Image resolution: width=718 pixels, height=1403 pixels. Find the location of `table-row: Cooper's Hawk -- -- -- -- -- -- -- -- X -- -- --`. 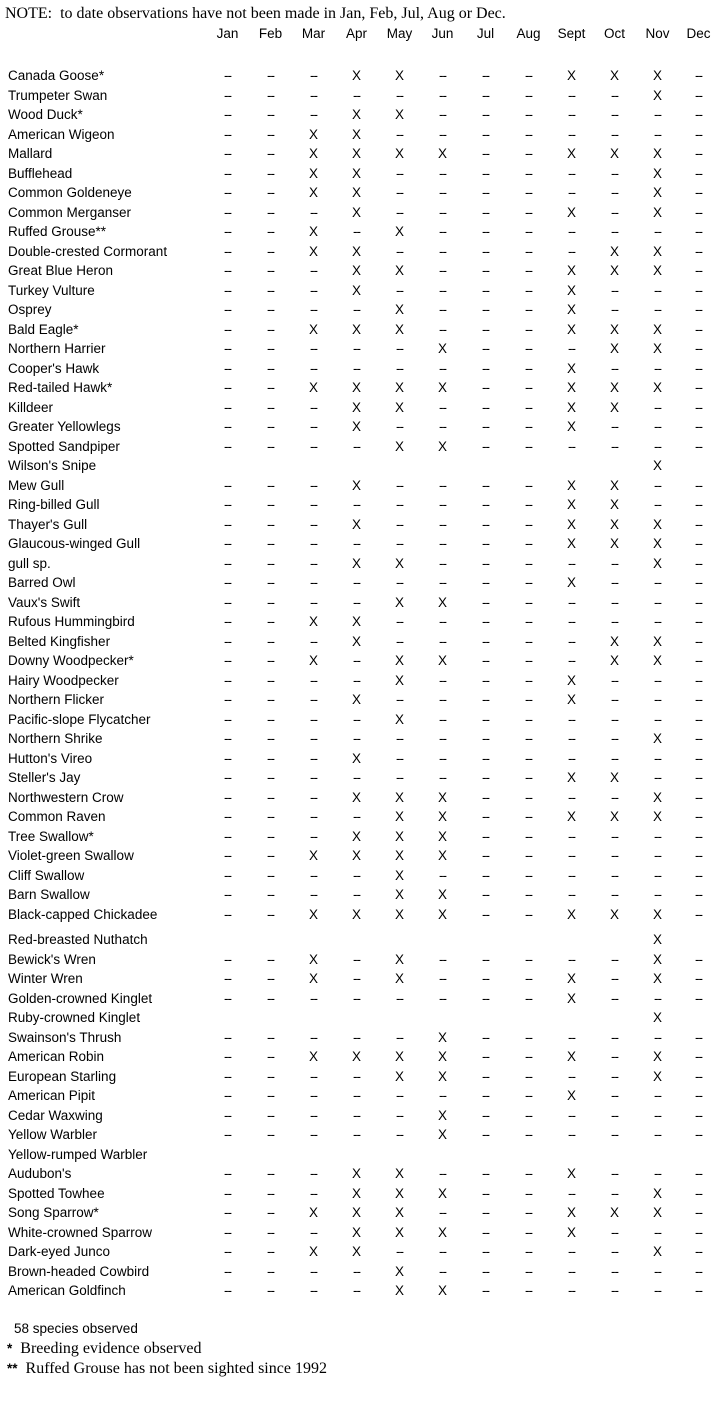

table-row: Cooper's Hawk -- -- -- -- -- -- -- -- X -- -- -- is located at coordinates (359, 369).